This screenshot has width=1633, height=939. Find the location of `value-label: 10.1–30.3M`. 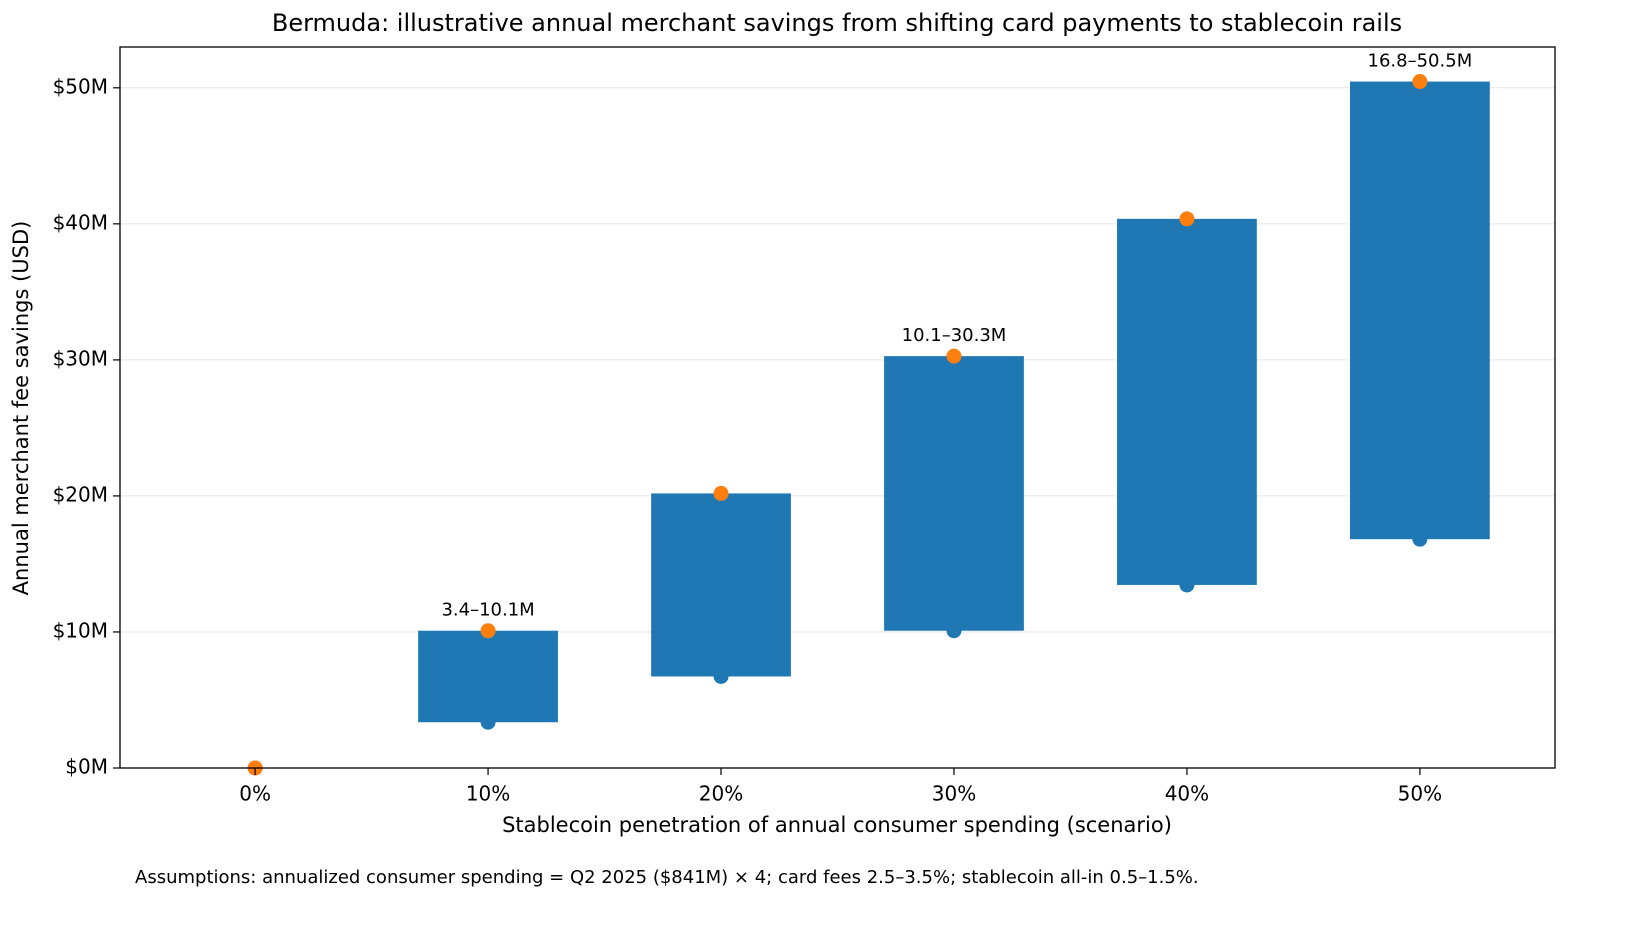

value-label: 10.1–30.3M is located at coordinates (954, 335).